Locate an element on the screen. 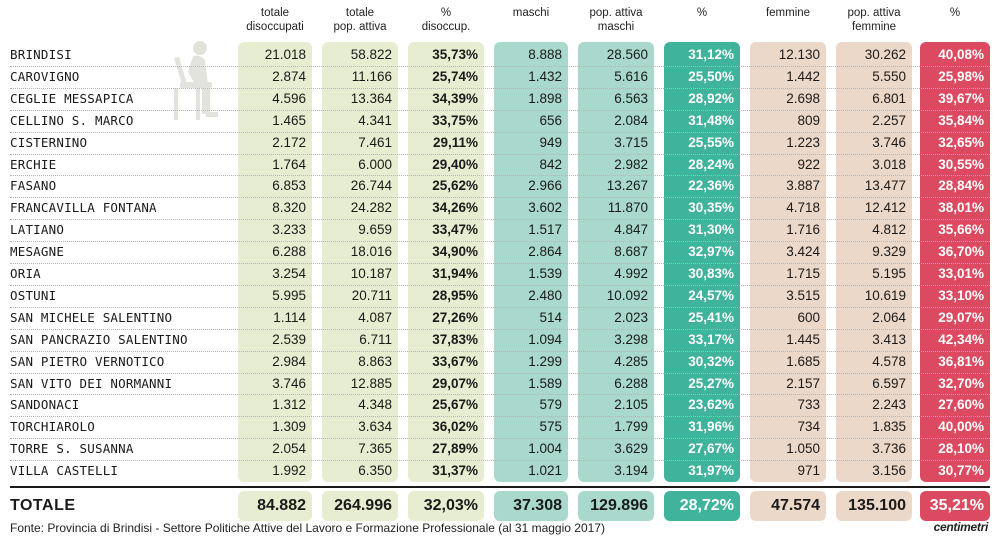  column-panel-pop_f is located at coordinates (874, 262).